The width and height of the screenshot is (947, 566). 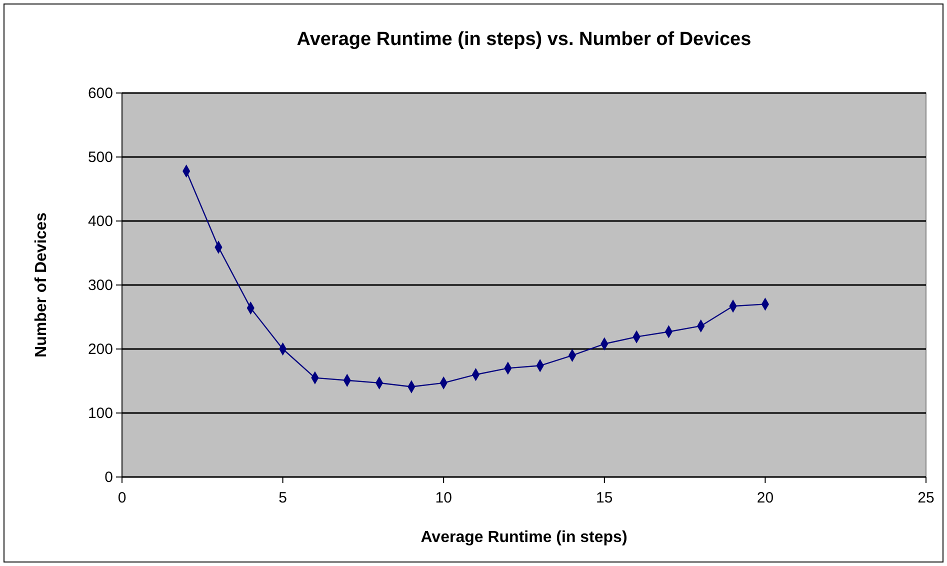 I want to click on y-tick-label: 0, so click(x=108, y=477).